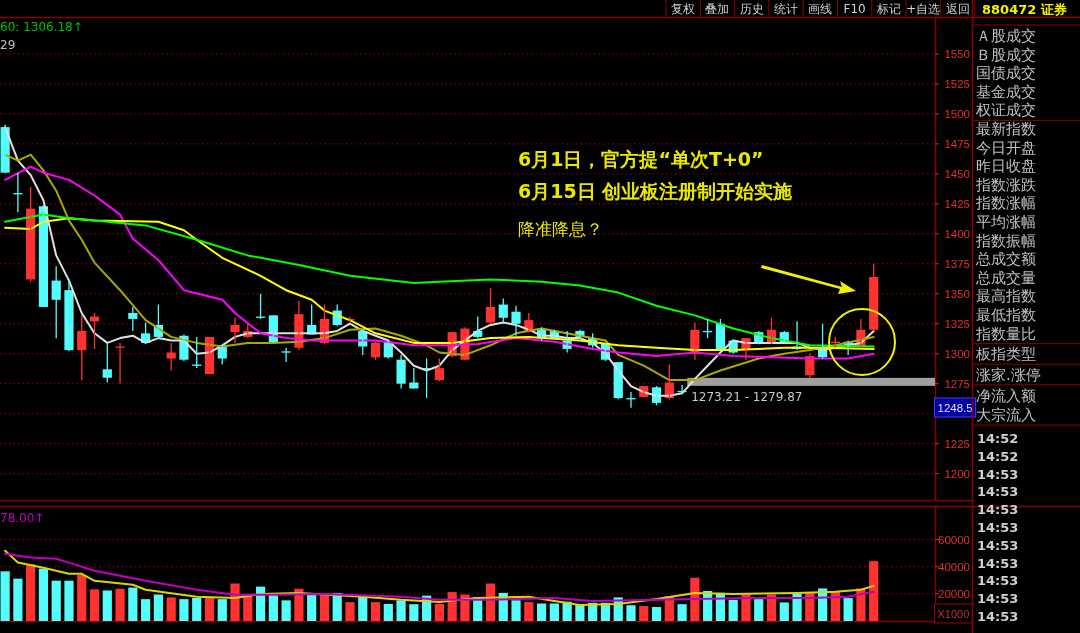  What do you see at coordinates (1006, 315) in the screenshot?
I see `text: 最低指数` at bounding box center [1006, 315].